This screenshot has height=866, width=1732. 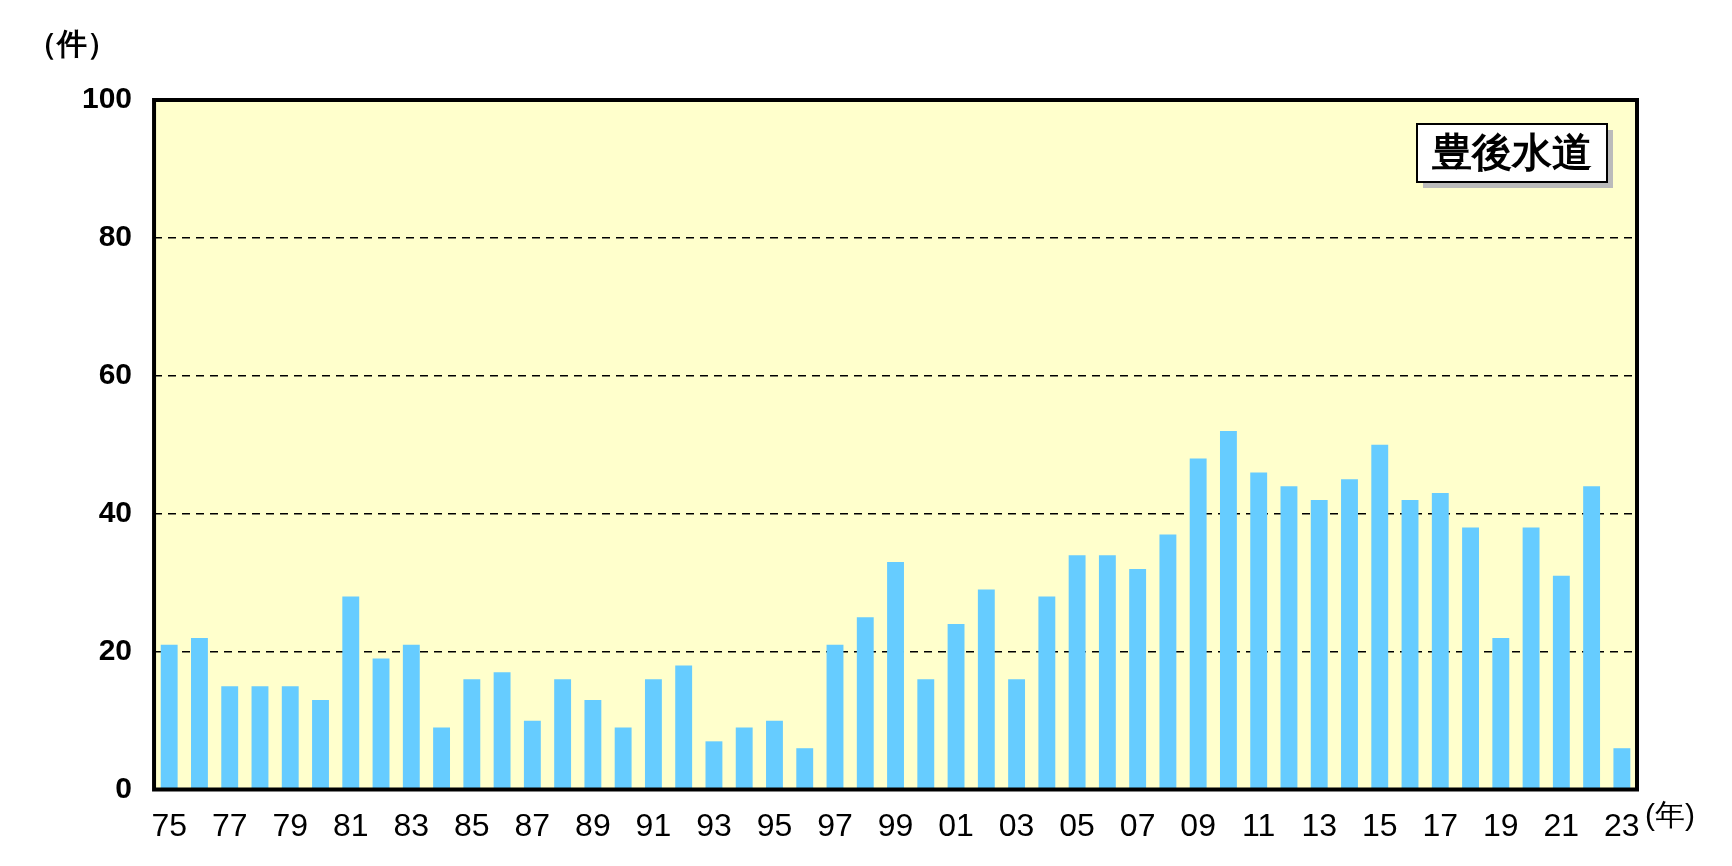 I want to click on x-tick-label: 89, so click(x=593, y=824).